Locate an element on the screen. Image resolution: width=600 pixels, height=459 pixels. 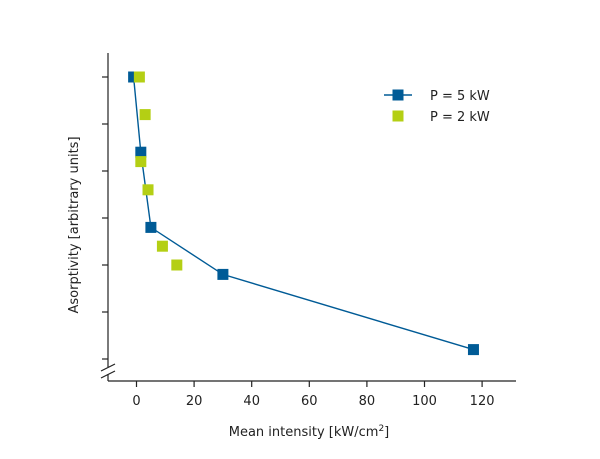
x-tick-label-120: 120 is located at coordinates (482, 401).